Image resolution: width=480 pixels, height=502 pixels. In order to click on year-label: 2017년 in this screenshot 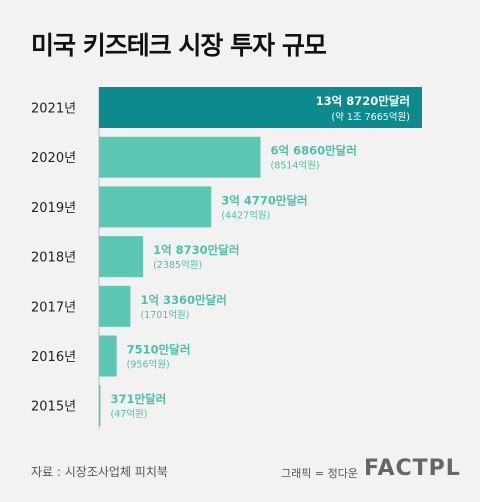, I will do `click(53, 307)`.